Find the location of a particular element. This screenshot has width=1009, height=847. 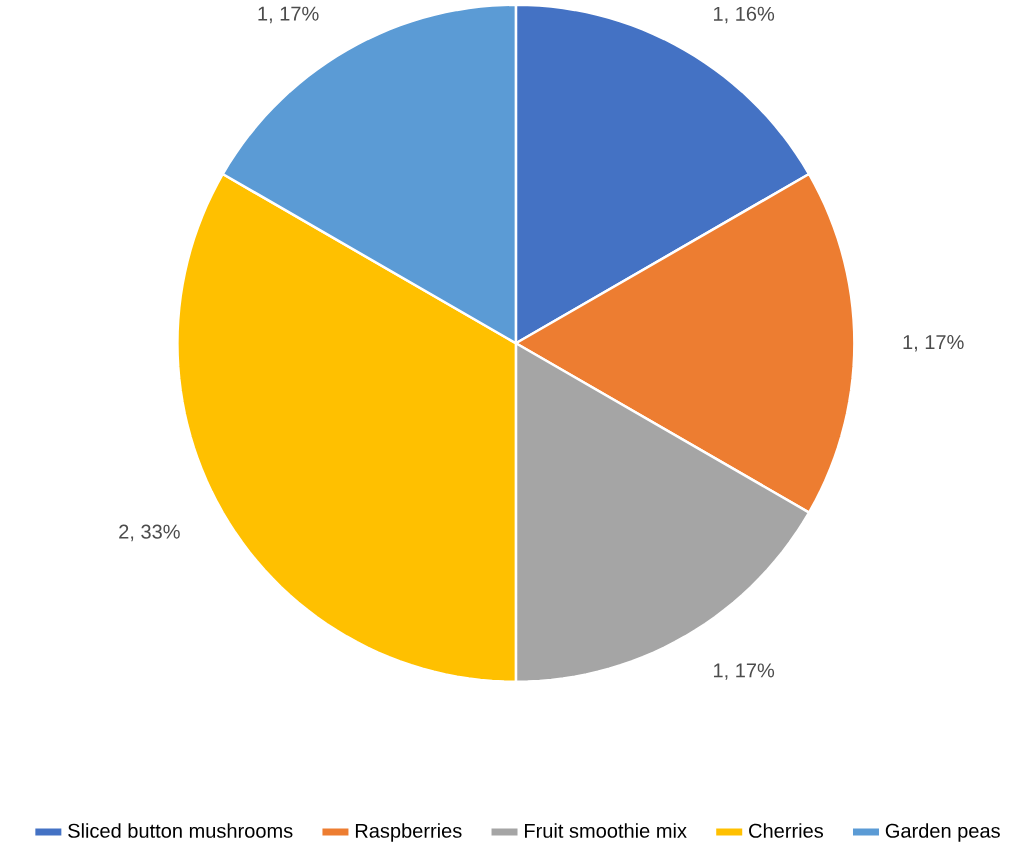

legend-label: Cherries is located at coordinates (786, 830).